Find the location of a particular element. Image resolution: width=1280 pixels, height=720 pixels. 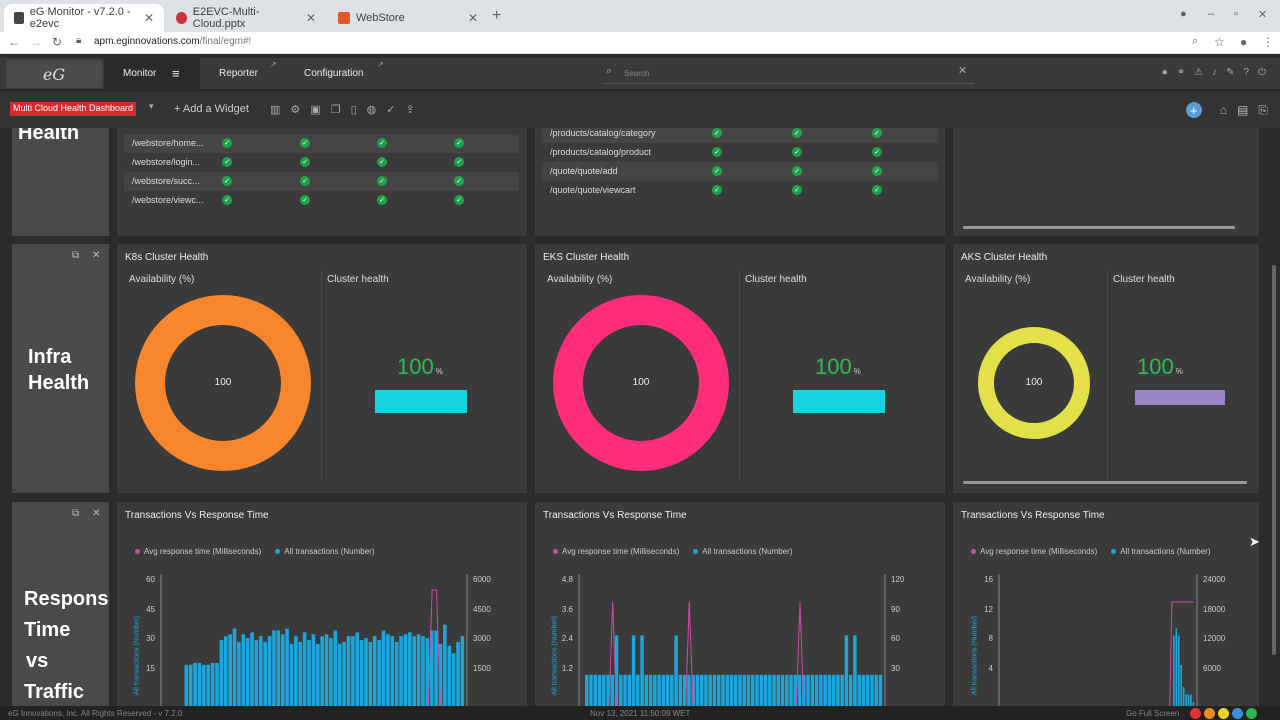

bookmark-star-icon: ☆ is located at coordinates (1219, 42).